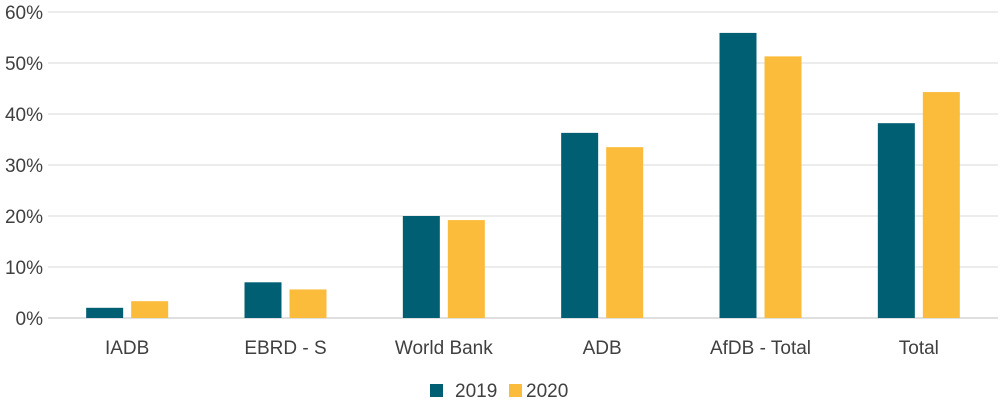 The image size is (1000, 407). Describe the element at coordinates (783, 187) in the screenshot. I see `bar-2020-afdb-total` at that location.